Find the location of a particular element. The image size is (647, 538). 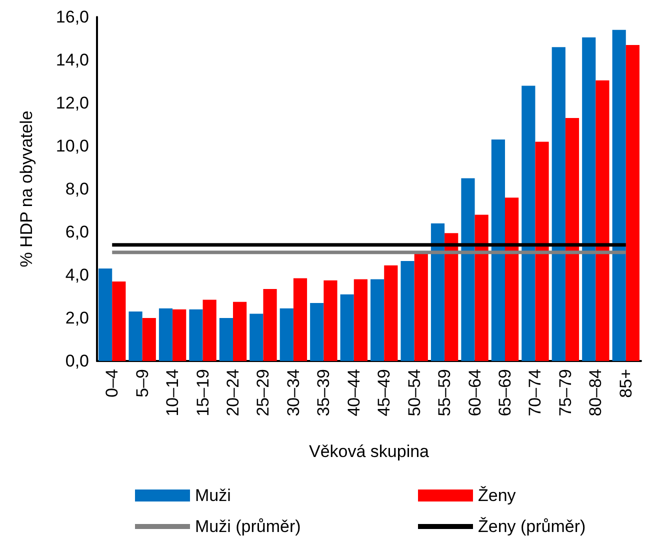

legend-label: Ženy (průměr) is located at coordinates (532, 526).